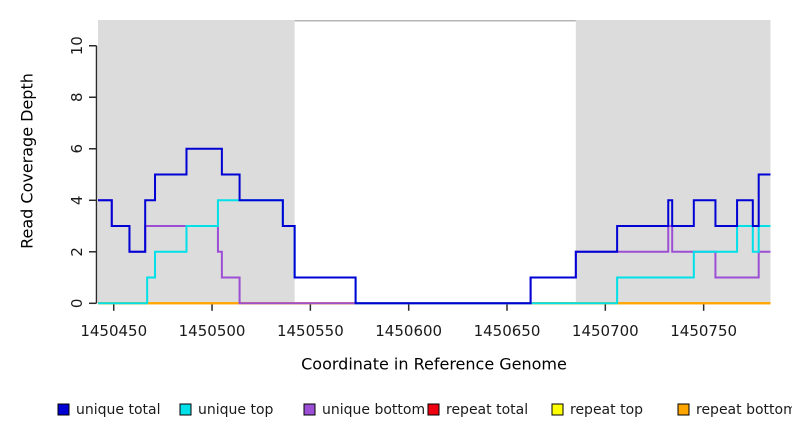 The image size is (792, 432). Describe the element at coordinates (433, 409) in the screenshot. I see `legend-swatch-repeat-total` at that location.